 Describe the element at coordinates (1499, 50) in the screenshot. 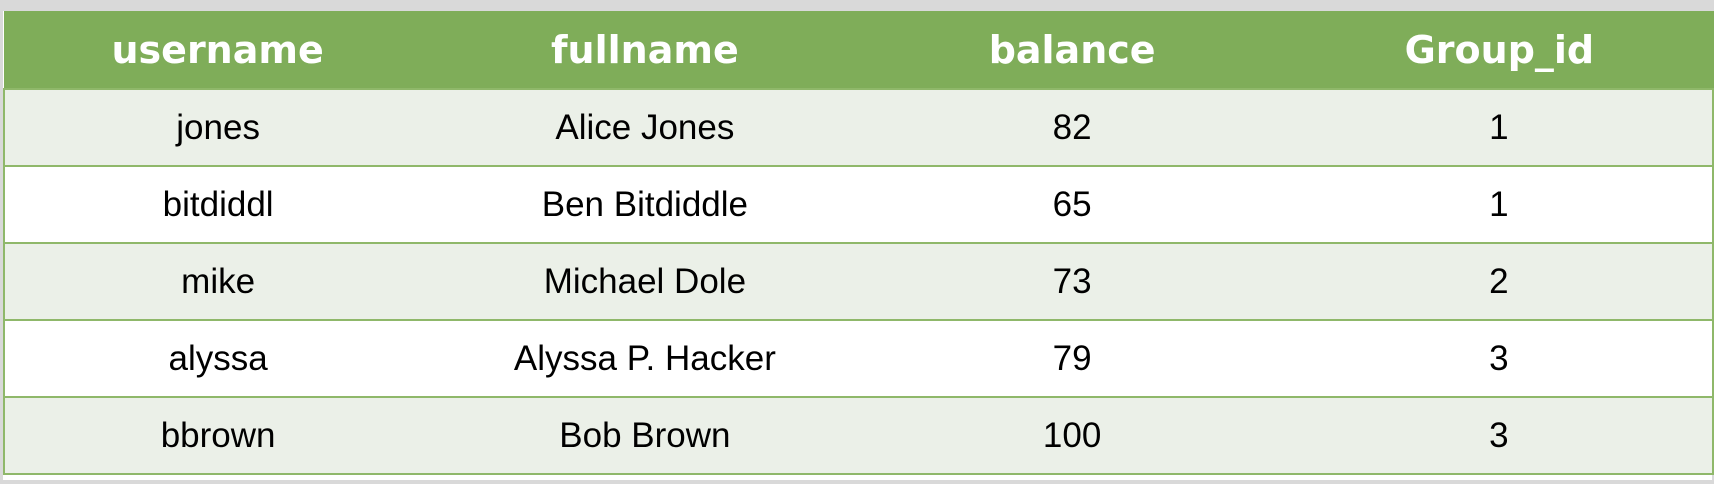

I see `column-header-group-id: Group_id` at that location.